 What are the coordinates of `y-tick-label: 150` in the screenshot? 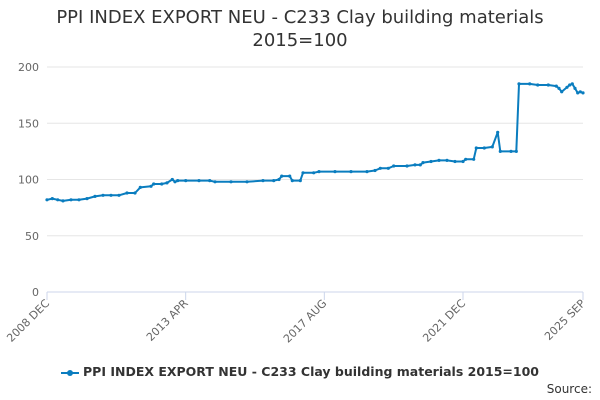 It's located at (28, 123).